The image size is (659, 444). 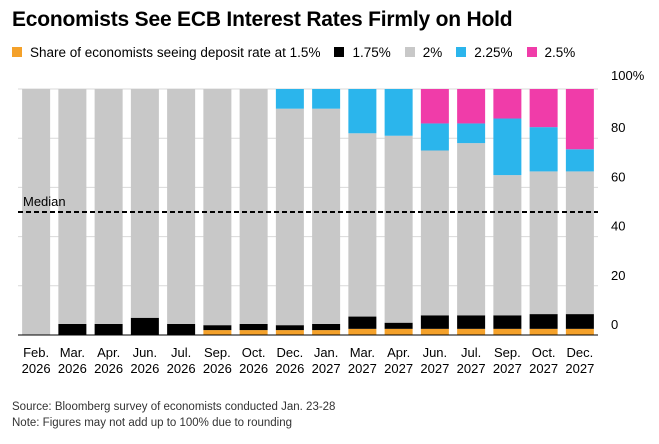 I want to click on x-tick-label-month-12: Jul., so click(x=471, y=352).